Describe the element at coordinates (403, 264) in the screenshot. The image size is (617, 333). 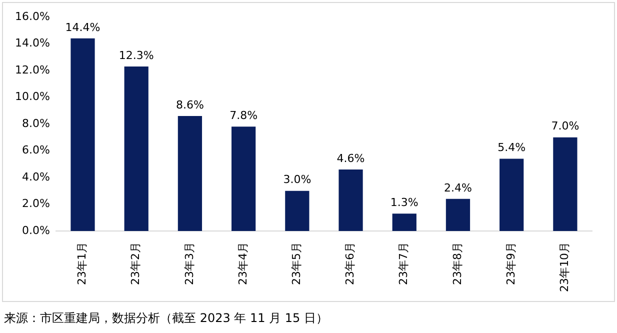
I see `x-tick-label: 23年7月` at that location.